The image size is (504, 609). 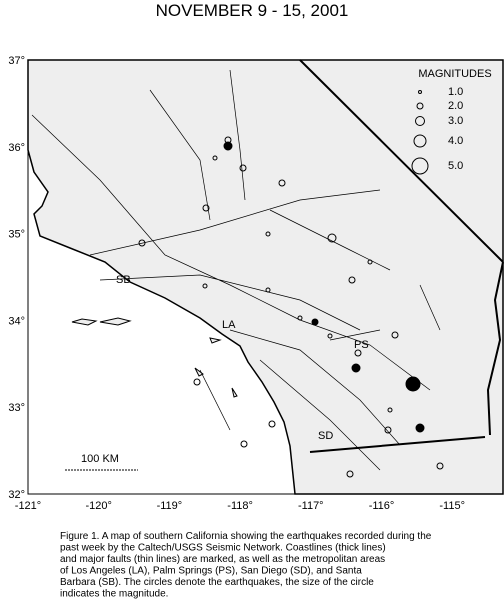 I want to click on lat-label: 35°, so click(x=16, y=235).